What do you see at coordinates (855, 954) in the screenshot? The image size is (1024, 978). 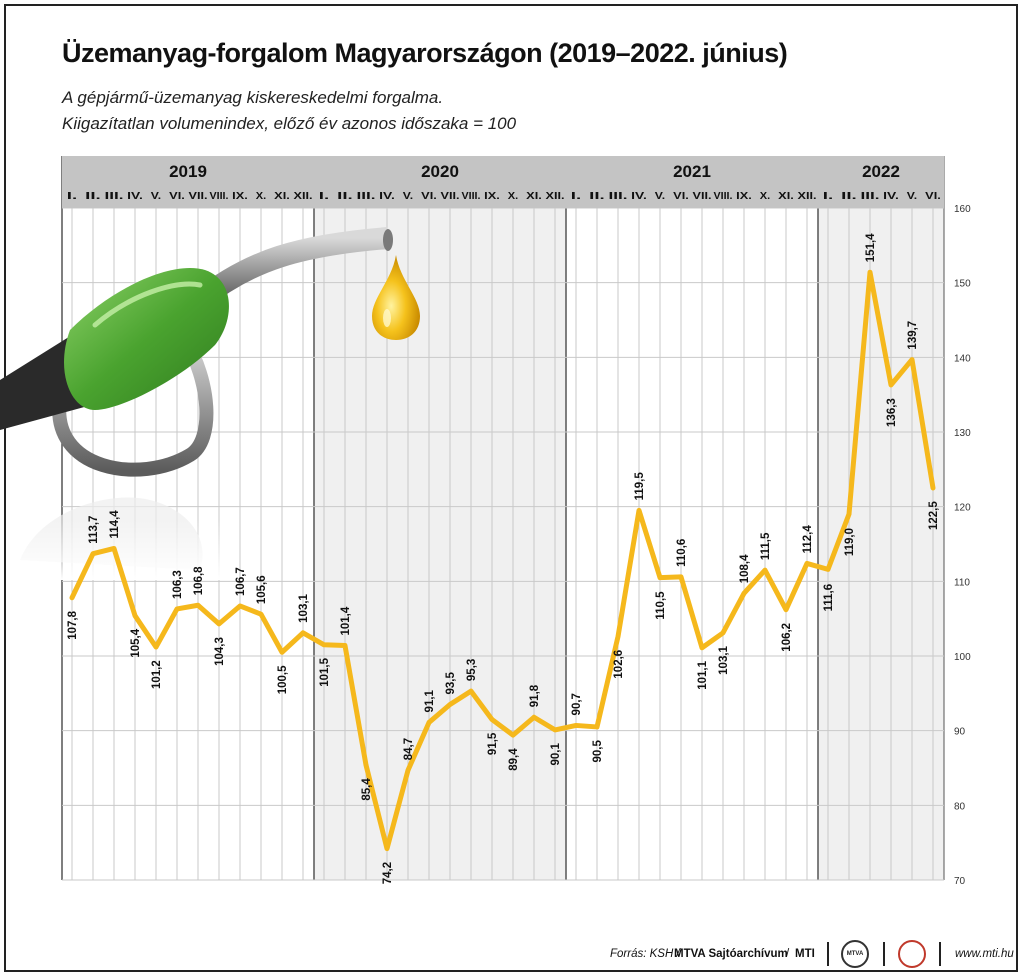 I see `mtva-logo-text: MTVA` at bounding box center [855, 954].